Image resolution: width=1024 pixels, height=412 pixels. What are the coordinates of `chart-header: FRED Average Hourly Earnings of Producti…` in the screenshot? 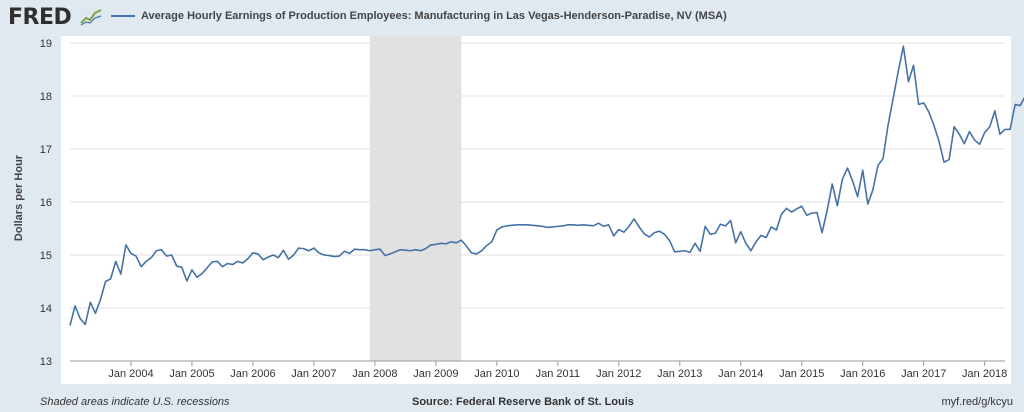 It's located at (512, 17).